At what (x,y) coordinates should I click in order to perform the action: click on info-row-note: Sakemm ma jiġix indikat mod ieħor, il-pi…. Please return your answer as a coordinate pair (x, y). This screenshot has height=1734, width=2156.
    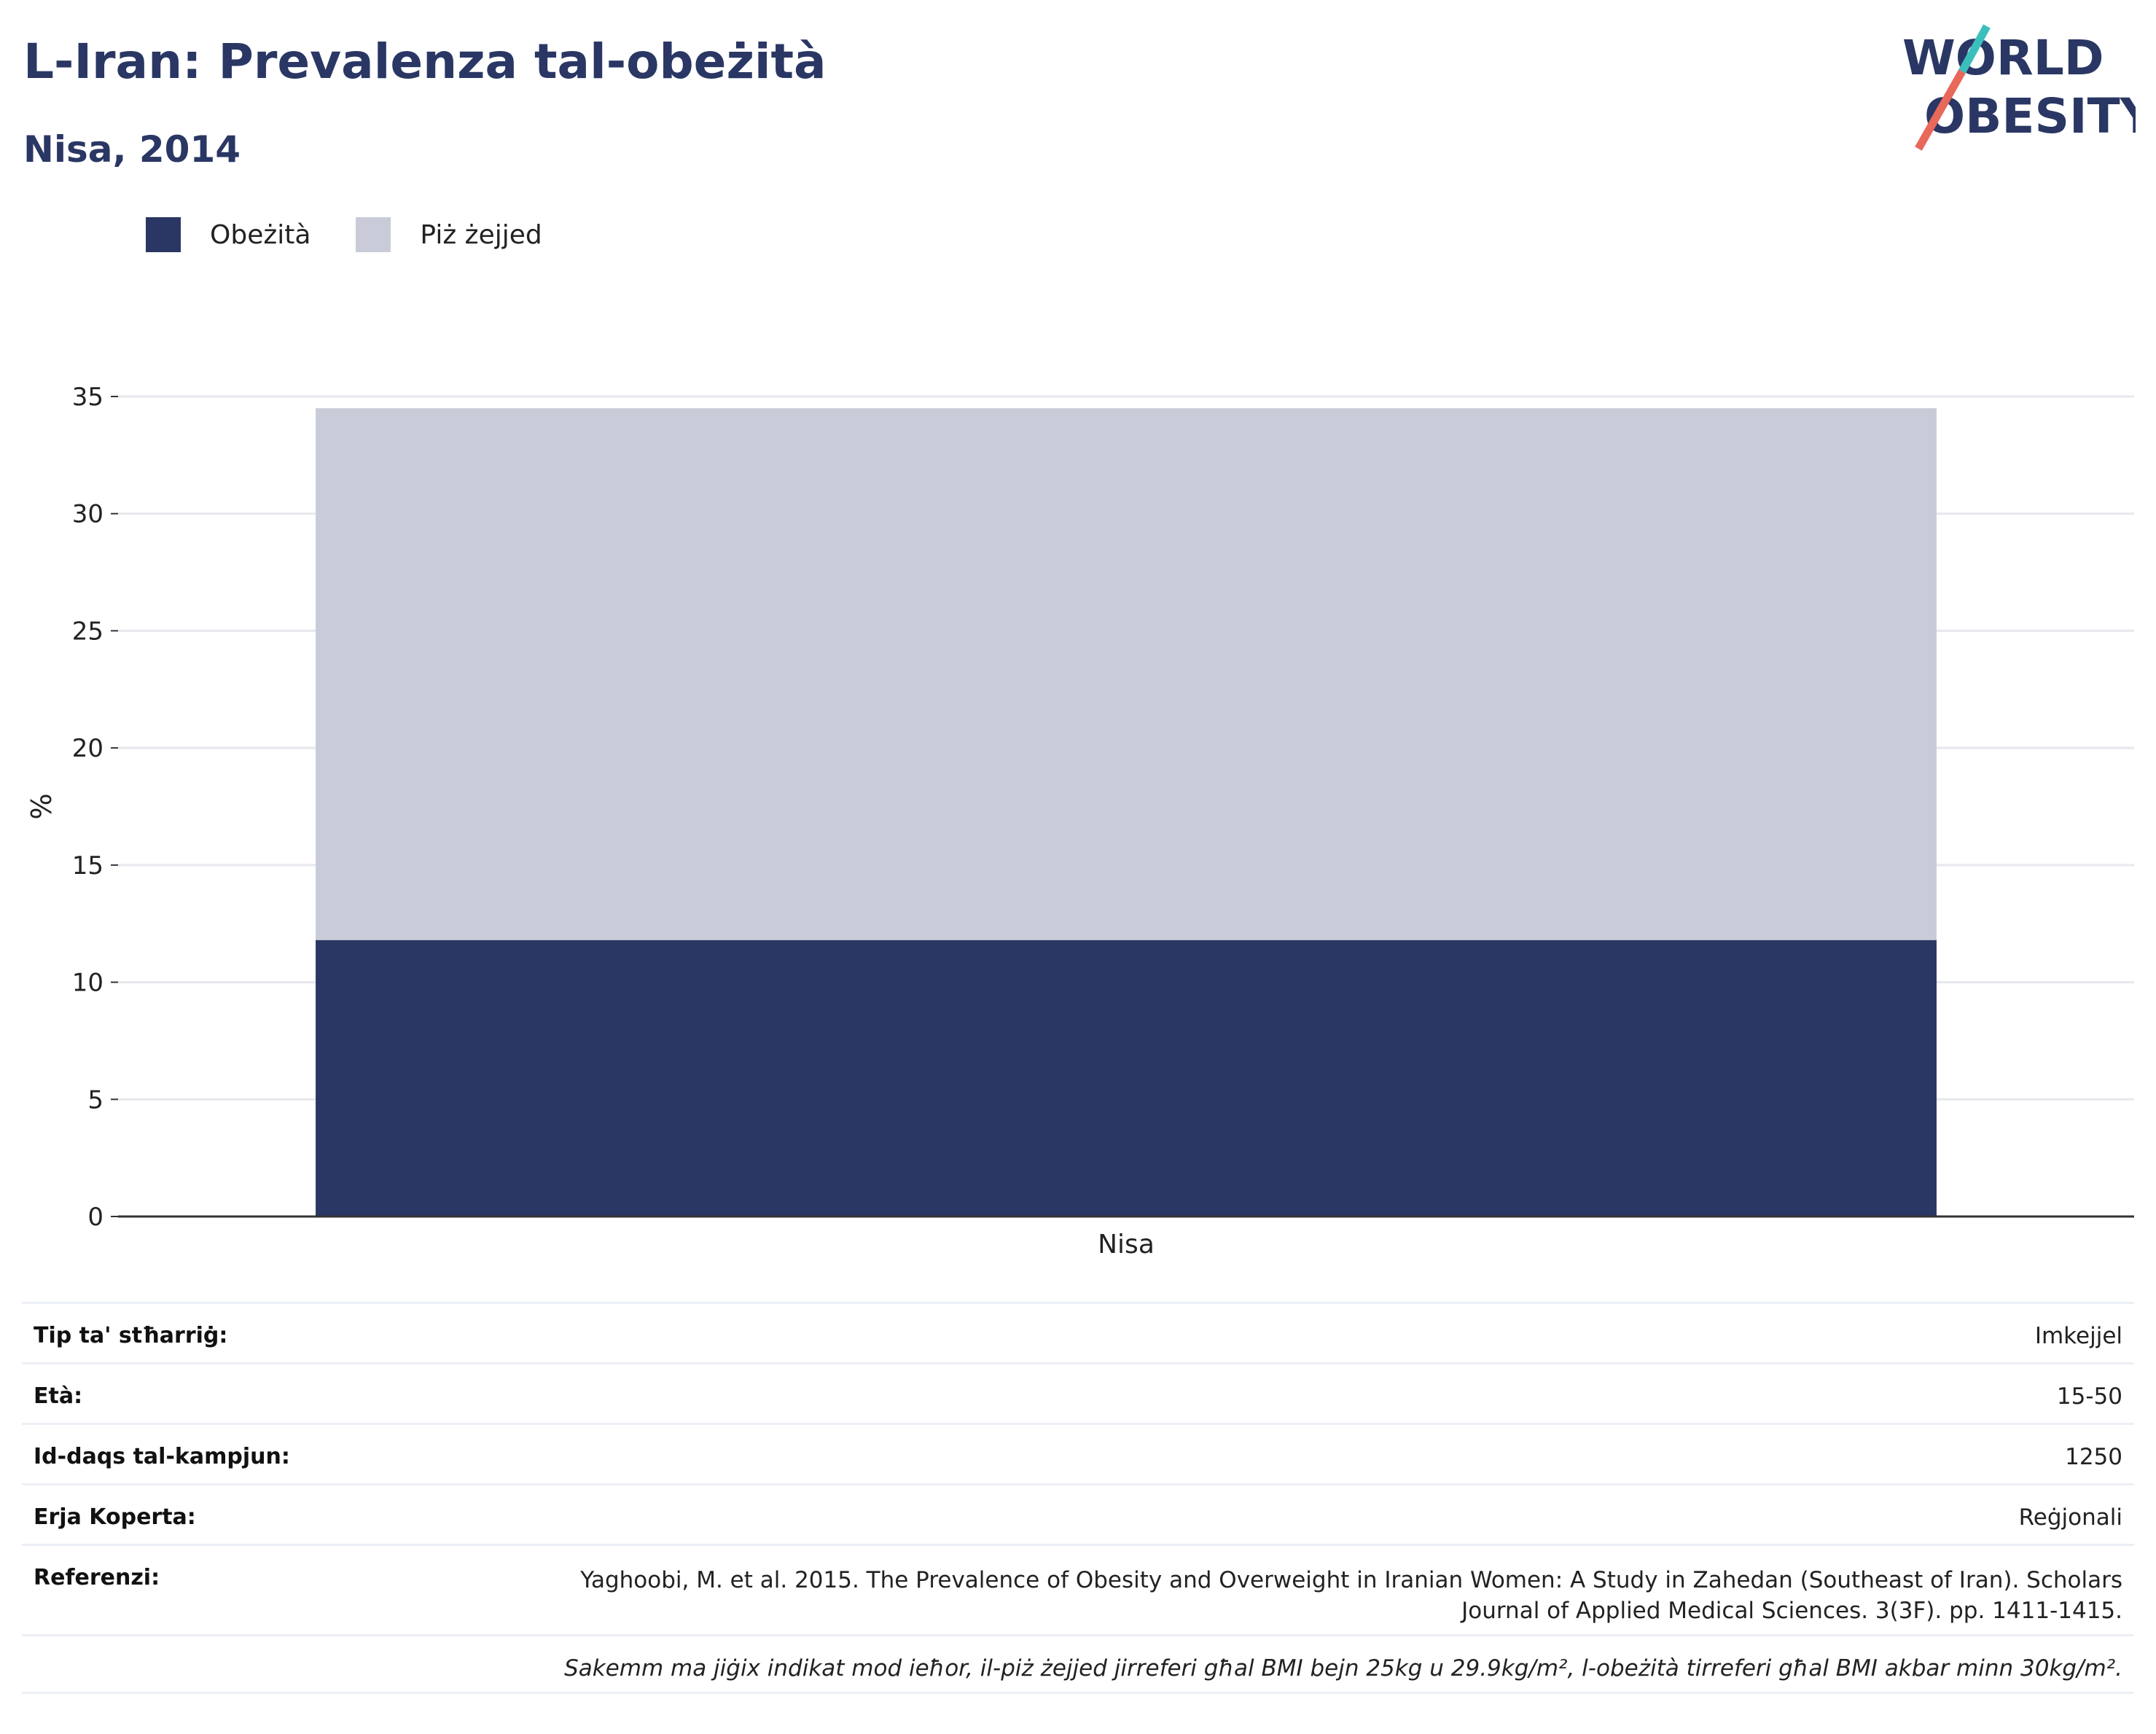
    Looking at the image, I should click on (1078, 1664).